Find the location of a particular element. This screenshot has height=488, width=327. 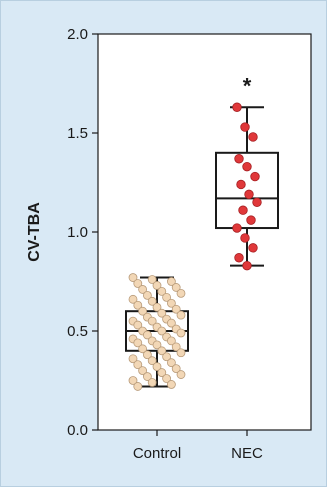

significance-marker: * is located at coordinates (247, 85).